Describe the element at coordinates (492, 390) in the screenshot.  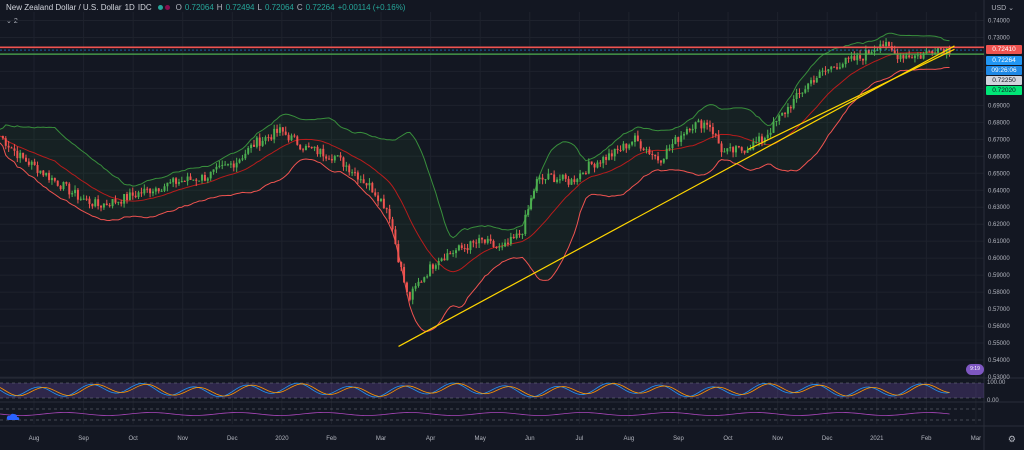
I see `oscillator-band` at that location.